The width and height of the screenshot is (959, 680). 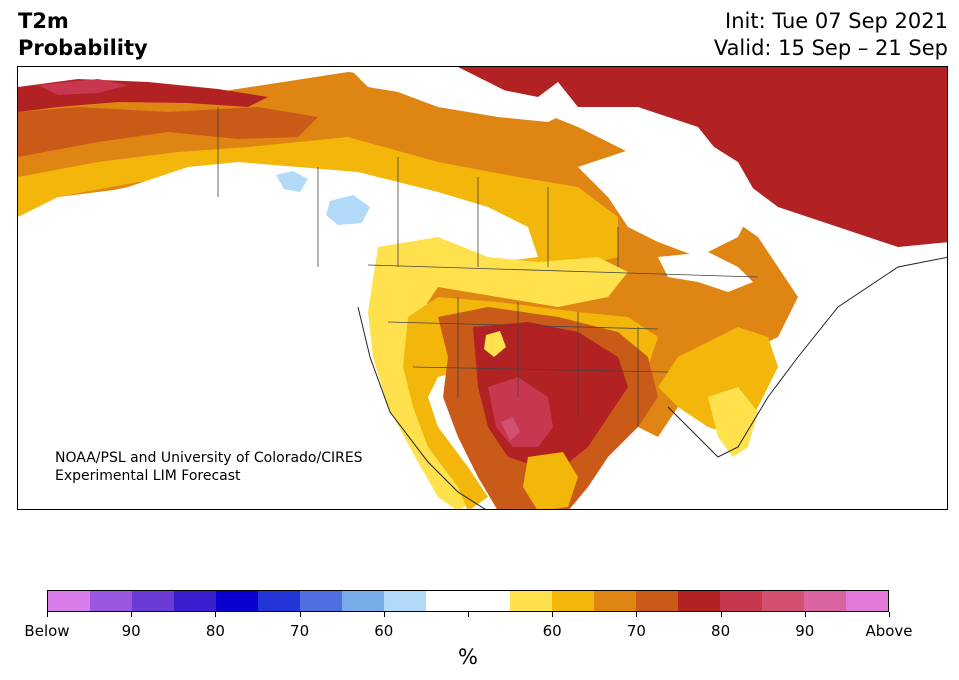 What do you see at coordinates (43, 21) in the screenshot?
I see `title-line-1: T2m` at bounding box center [43, 21].